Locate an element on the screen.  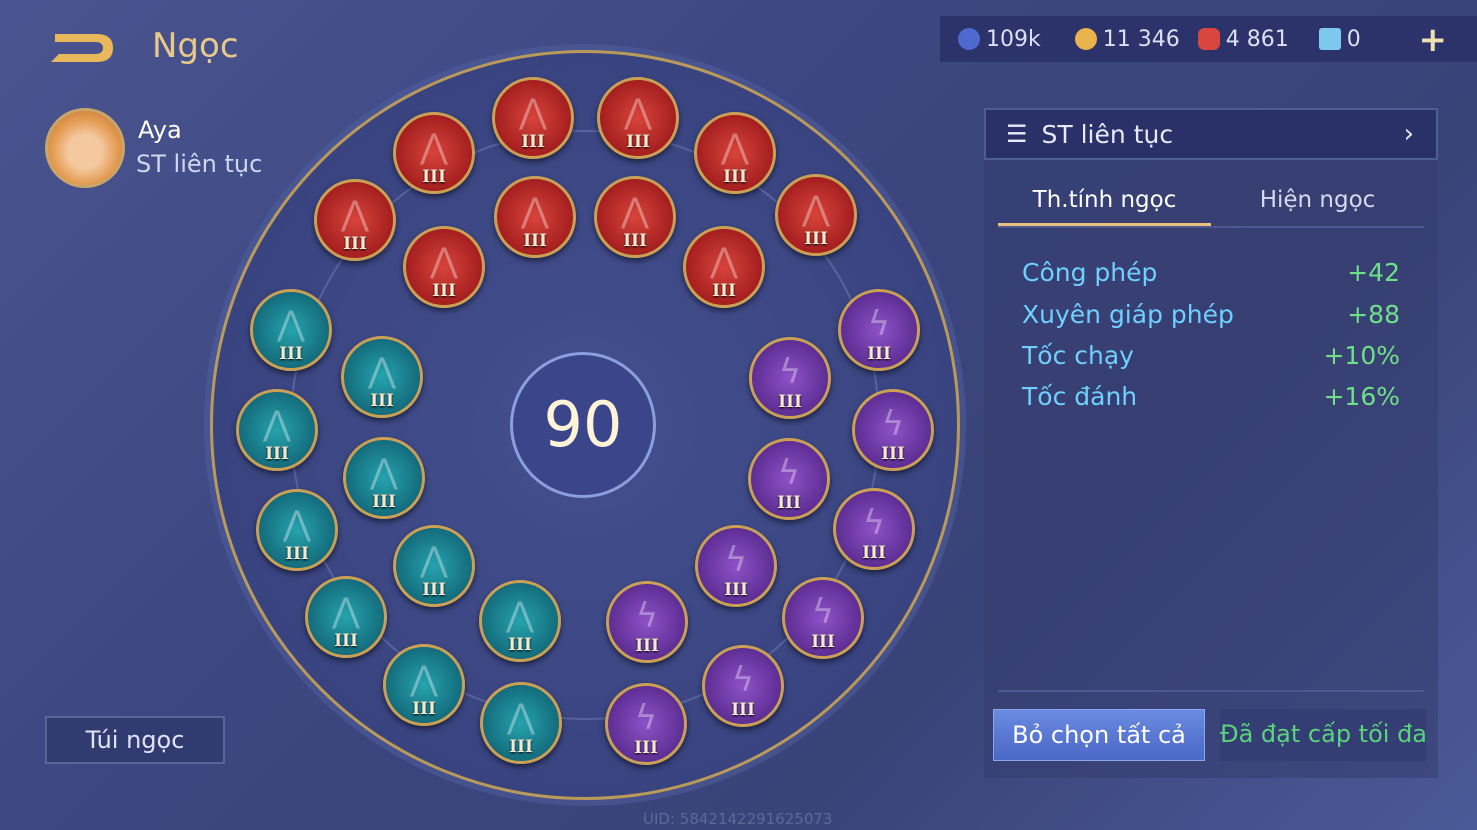
stat-name: Tốc chạy is located at coordinates (1078, 355).